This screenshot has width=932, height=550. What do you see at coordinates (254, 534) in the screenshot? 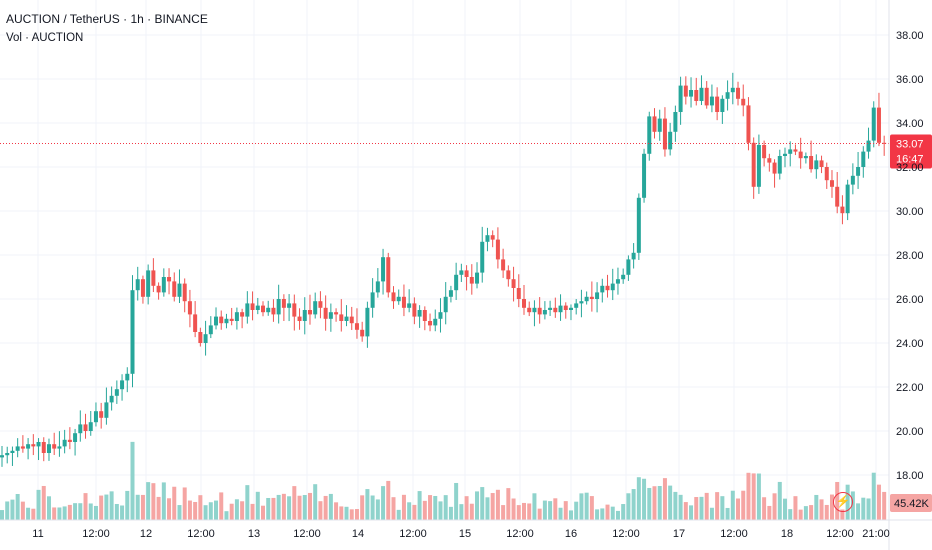
I see `x-tick-label: 13` at bounding box center [254, 534].